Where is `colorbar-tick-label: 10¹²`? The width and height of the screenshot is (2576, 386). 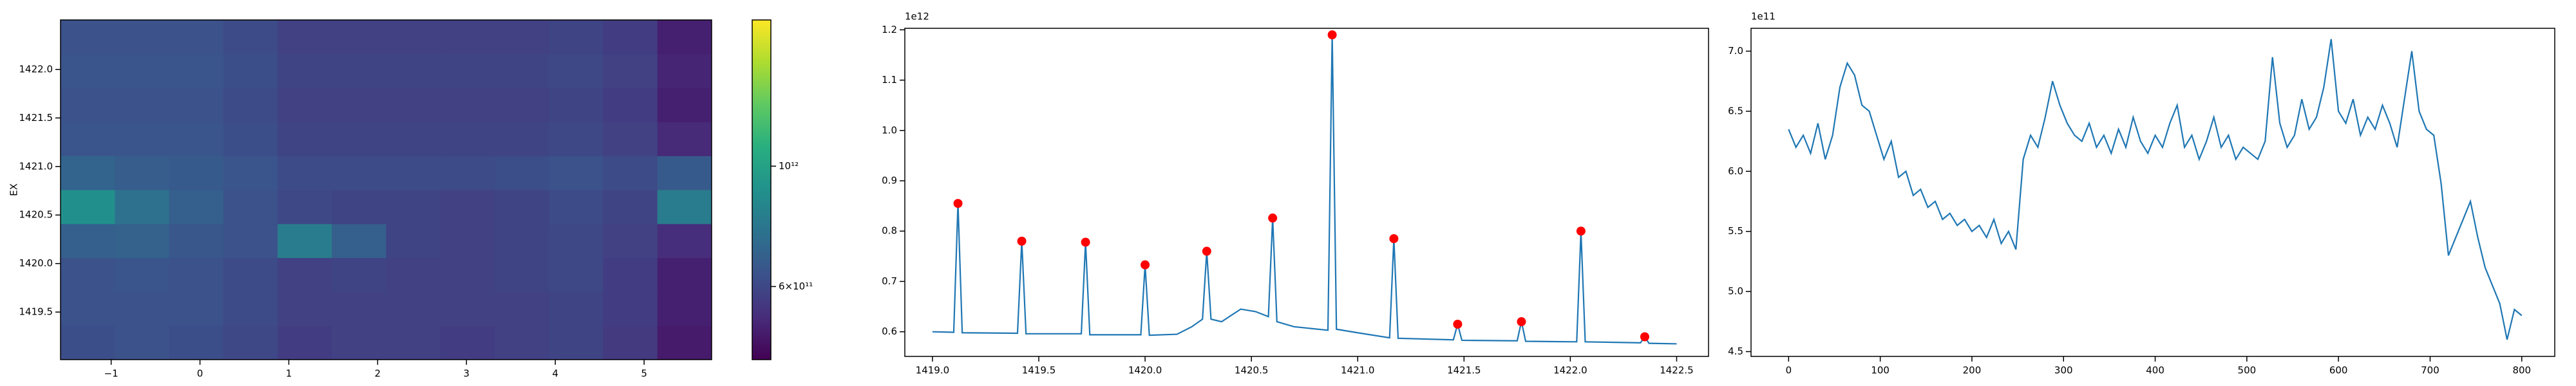
colorbar-tick-label: 10¹² is located at coordinates (789, 166).